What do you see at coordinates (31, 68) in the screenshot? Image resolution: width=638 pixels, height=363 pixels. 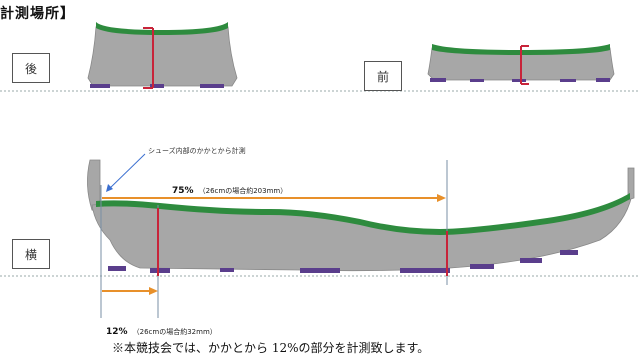 I see `label-back: 後` at bounding box center [31, 68].